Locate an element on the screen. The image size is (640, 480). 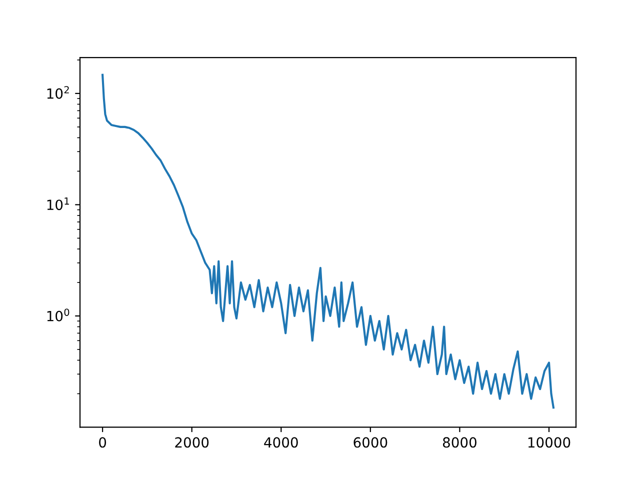
x-tick-label: 10000 is located at coordinates (549, 442).